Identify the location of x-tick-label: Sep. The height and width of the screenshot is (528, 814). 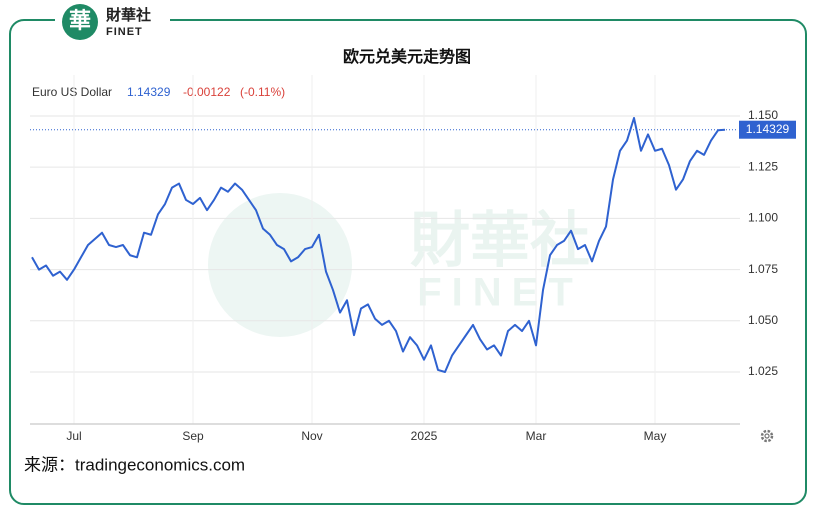
(193, 436).